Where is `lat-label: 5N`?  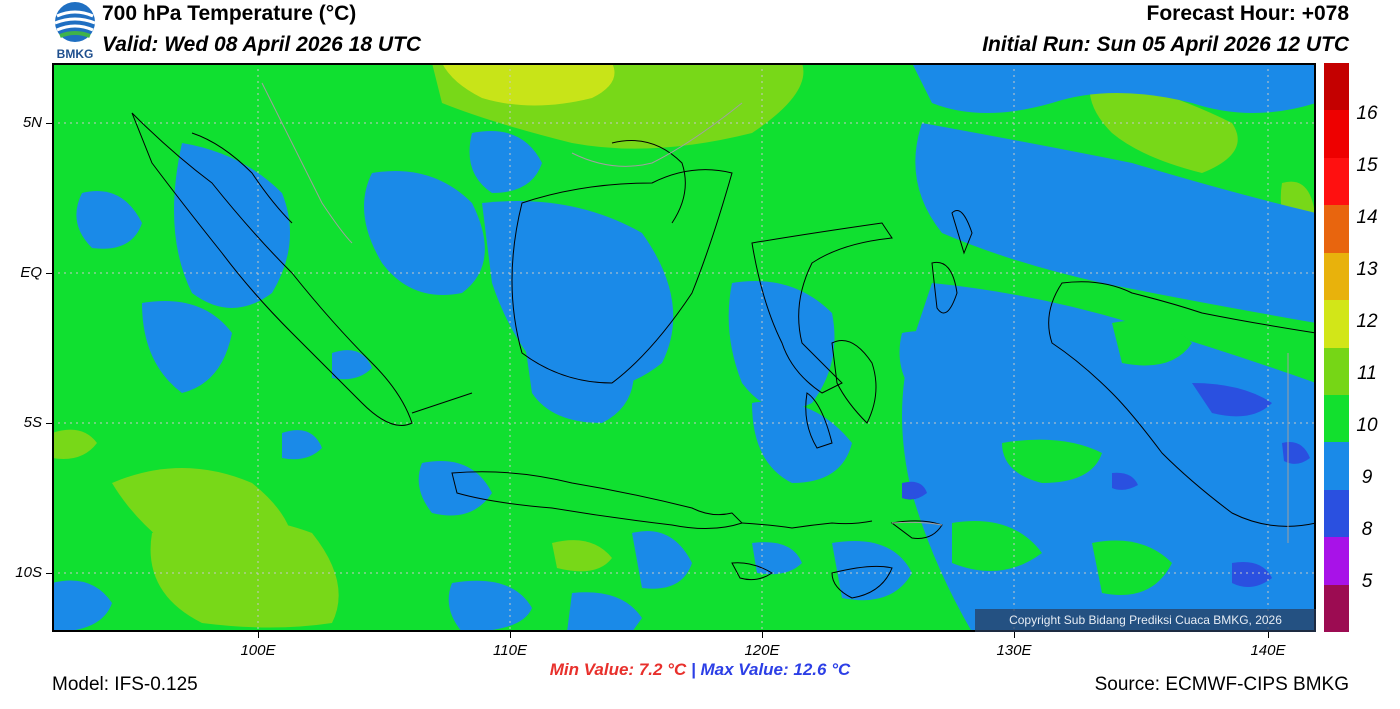
lat-label: 5N is located at coordinates (32, 122).